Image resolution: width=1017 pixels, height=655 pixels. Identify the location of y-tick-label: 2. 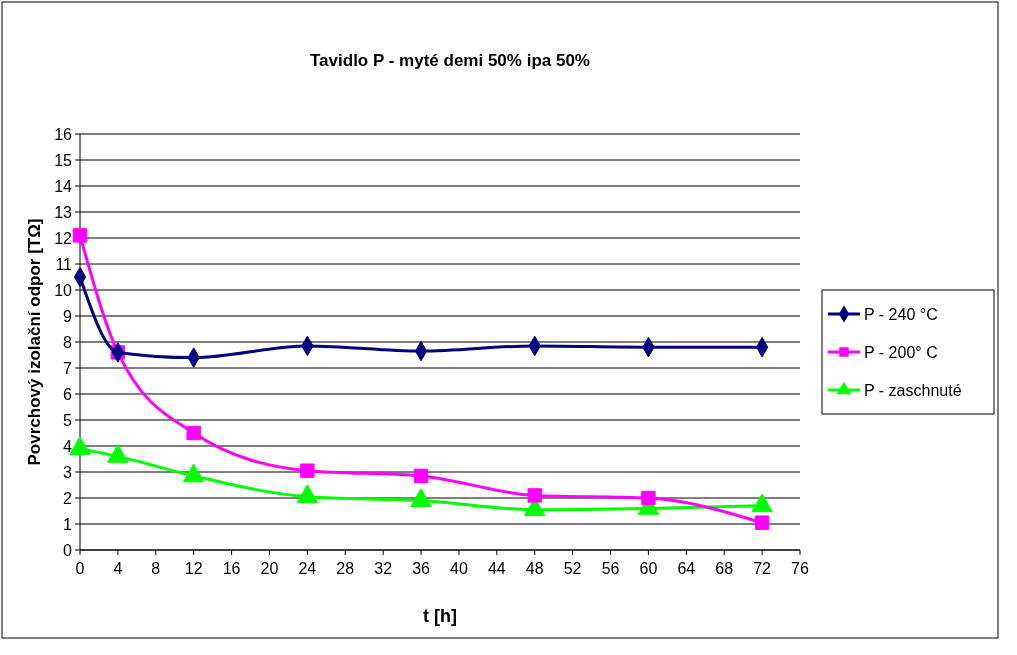
(68, 498).